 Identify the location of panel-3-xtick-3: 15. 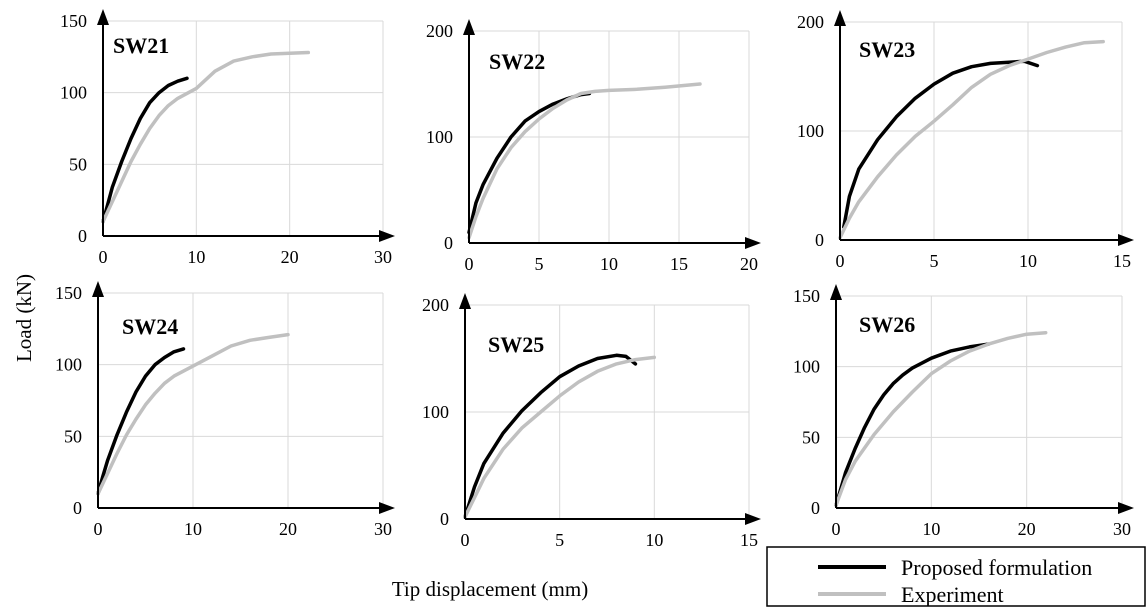
(1122, 261).